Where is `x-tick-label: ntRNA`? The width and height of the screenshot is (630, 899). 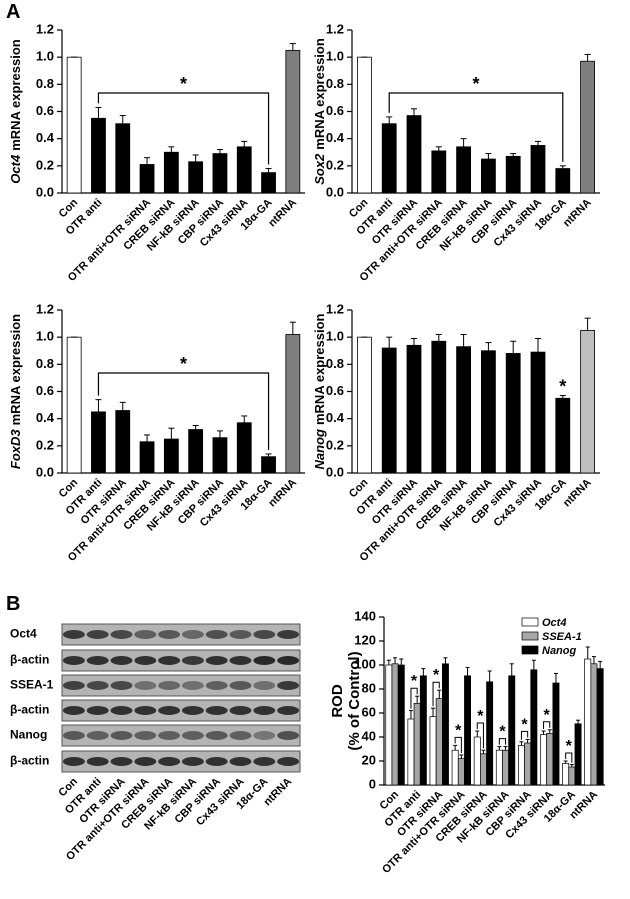
x-tick-label: ntRNA is located at coordinates (577, 213).